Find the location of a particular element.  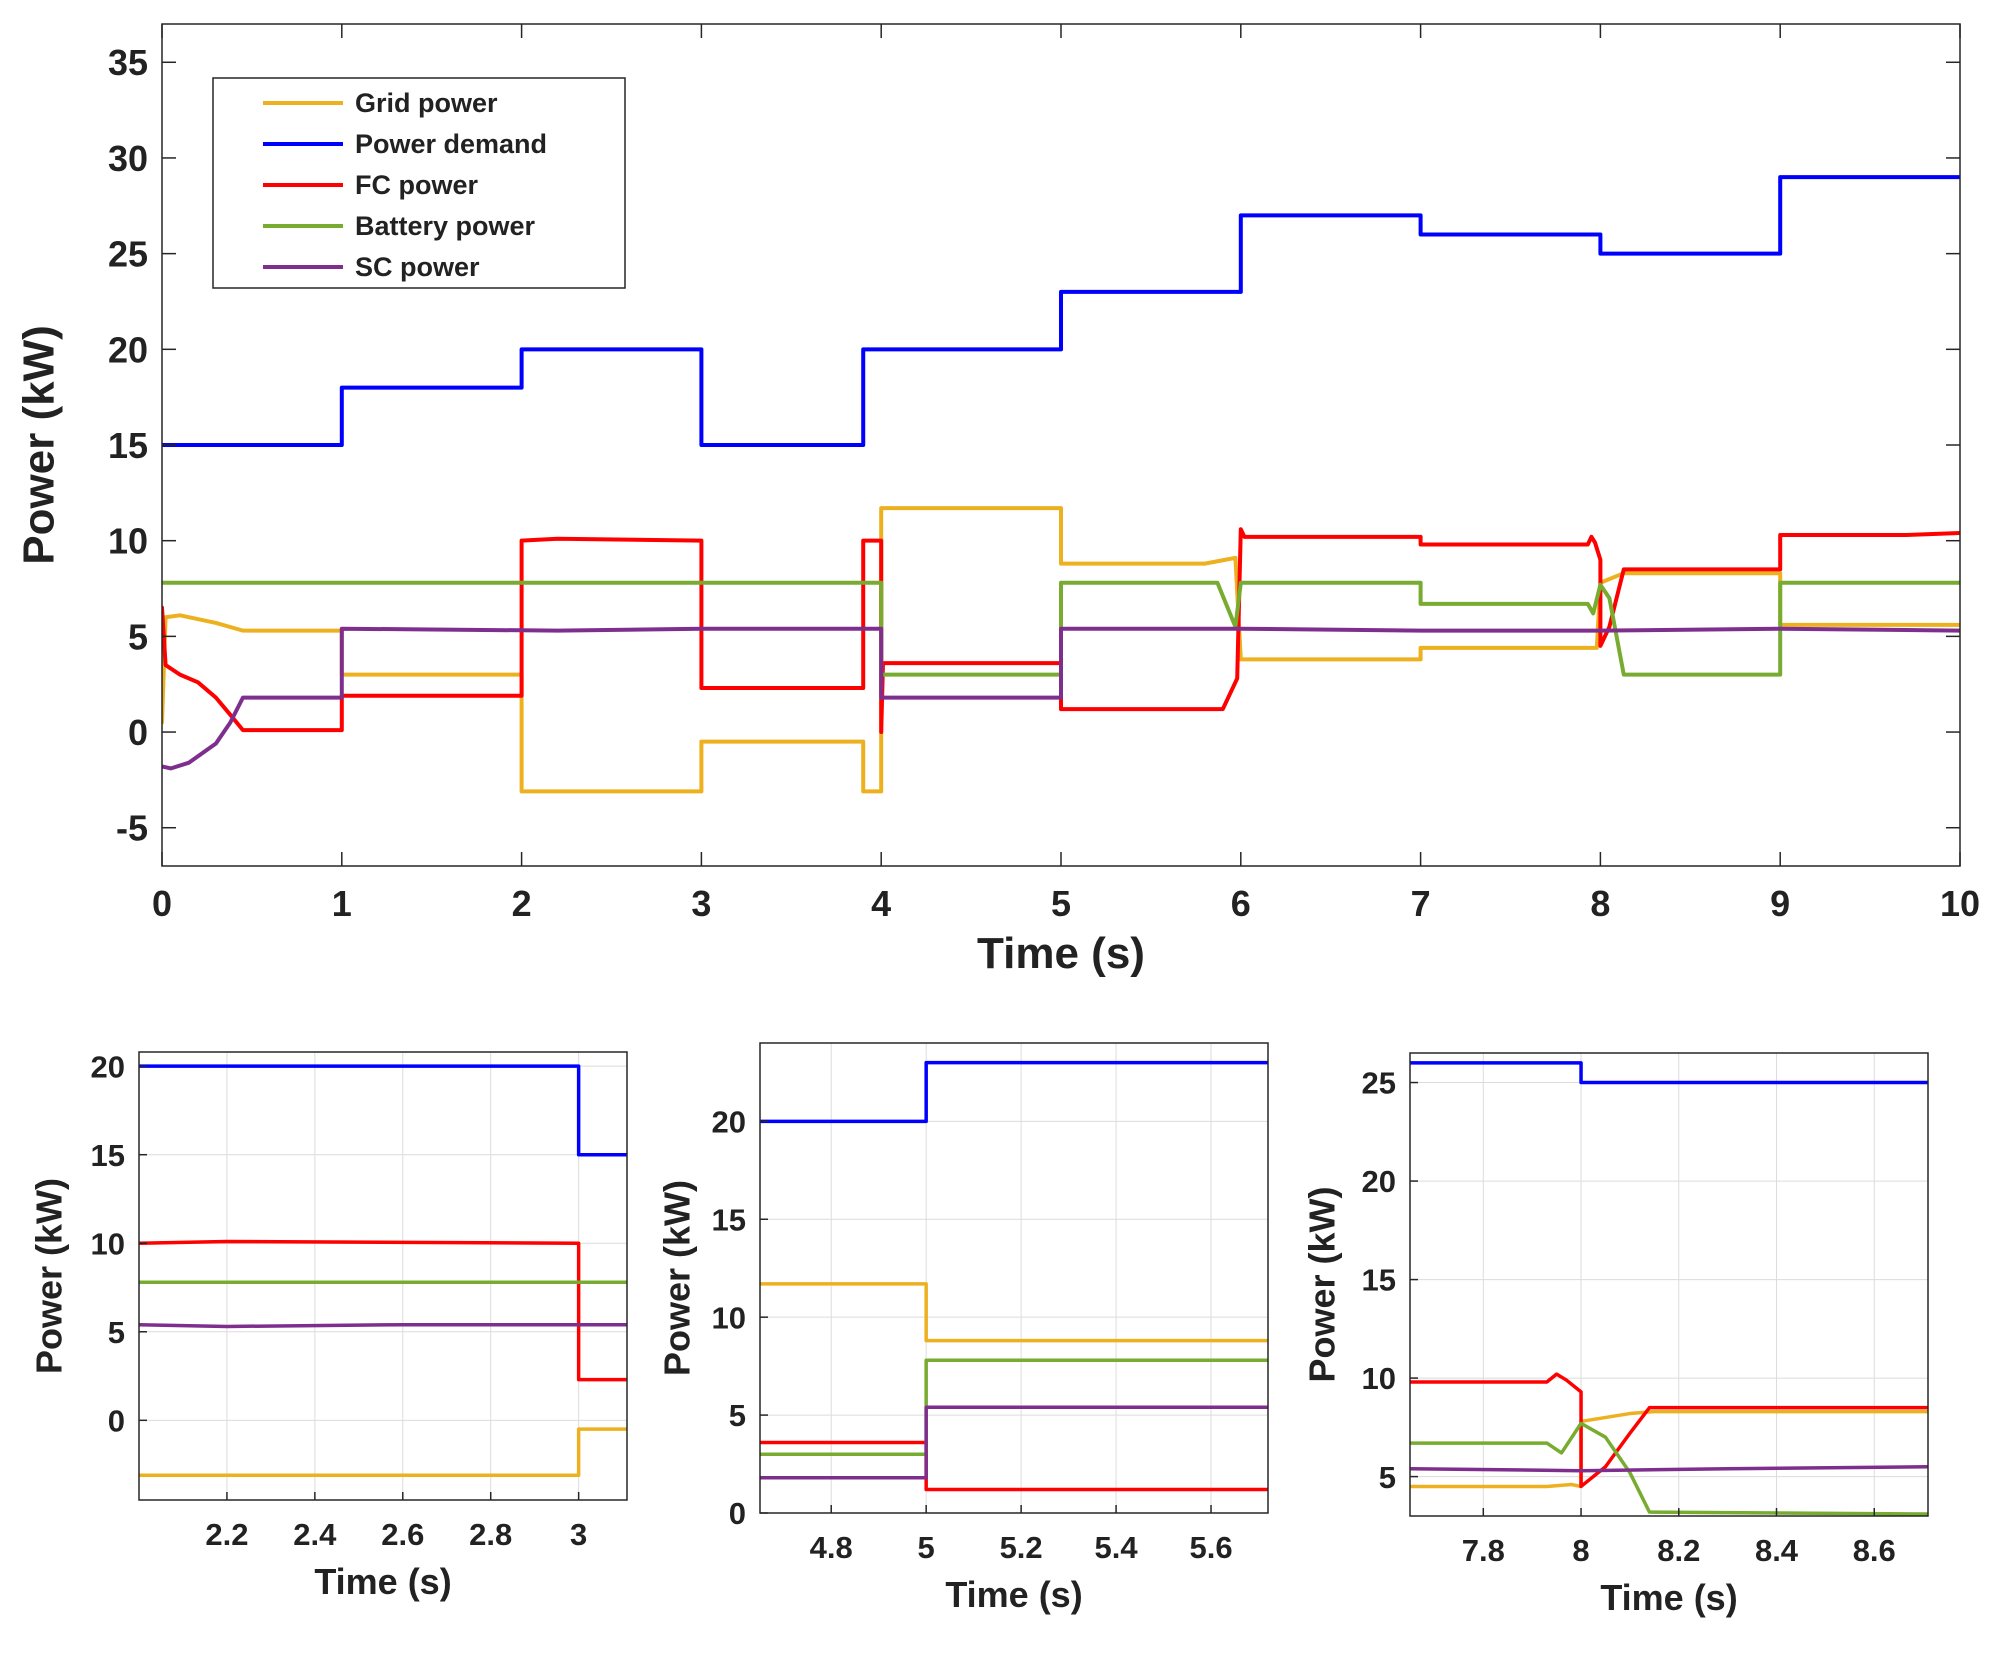

x-tick-label: 2.6 is located at coordinates (402, 1534).